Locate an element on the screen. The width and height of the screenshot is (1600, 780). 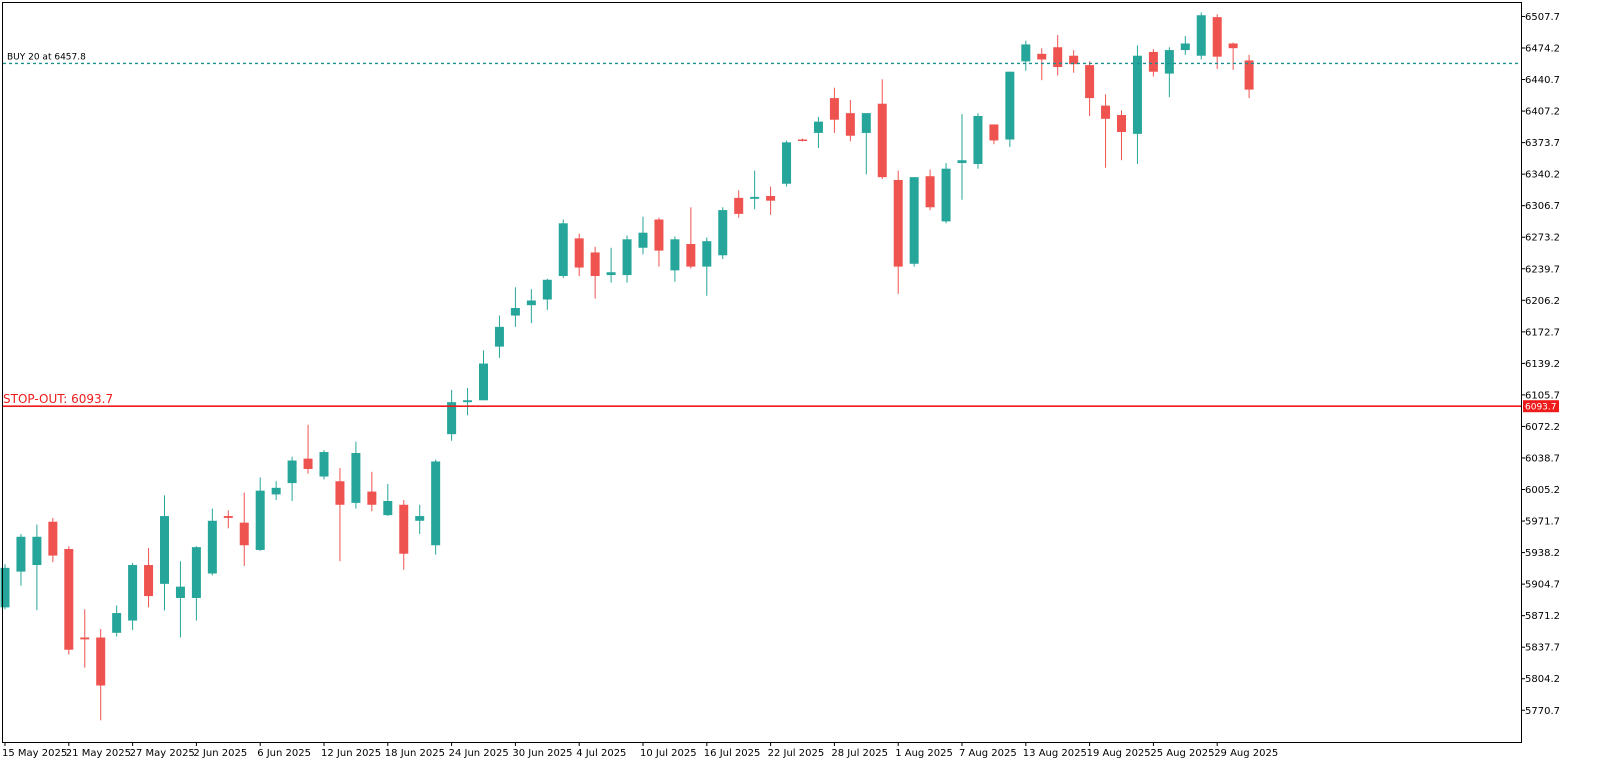
buy-order-label: BUY 20 at 6457.8 is located at coordinates (46, 57).